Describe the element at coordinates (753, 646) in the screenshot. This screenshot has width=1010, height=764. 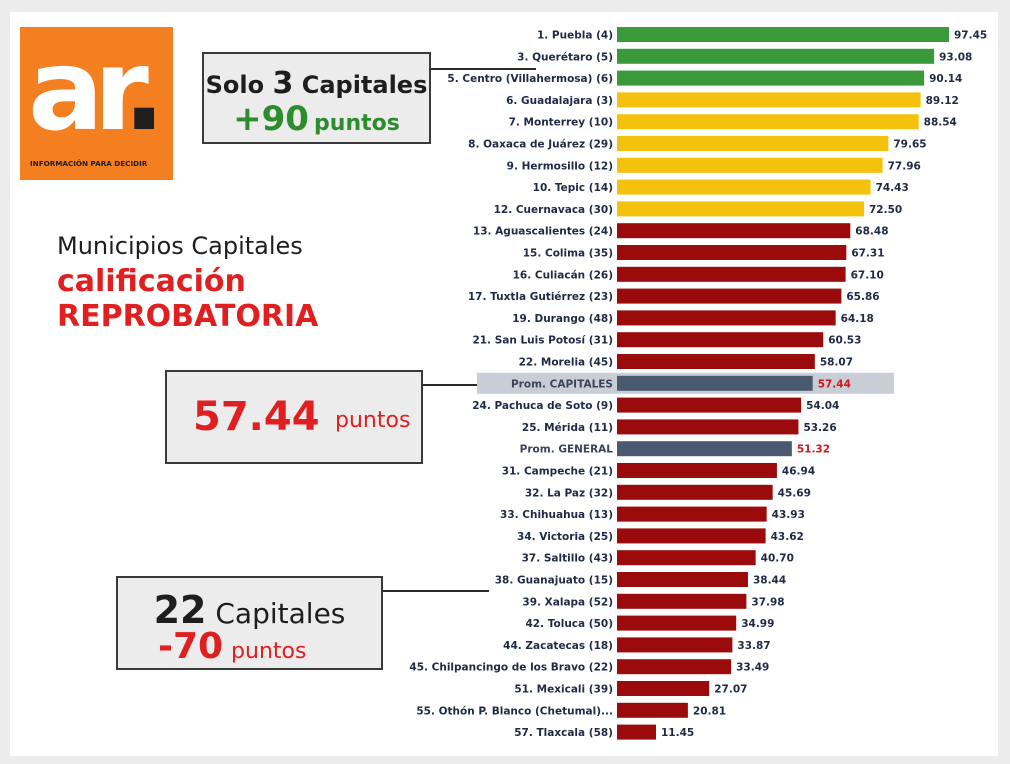
I see `value-label: 33.87` at that location.